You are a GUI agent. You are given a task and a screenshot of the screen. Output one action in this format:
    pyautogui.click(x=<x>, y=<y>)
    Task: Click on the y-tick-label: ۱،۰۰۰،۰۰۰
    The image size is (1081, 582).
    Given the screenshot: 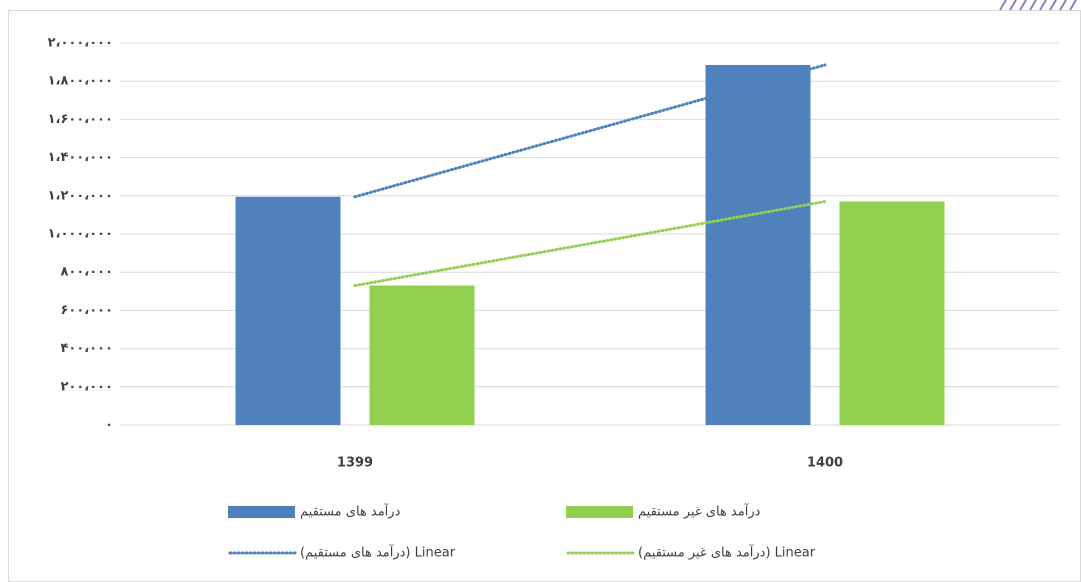 What is the action you would take?
    pyautogui.click(x=80, y=234)
    